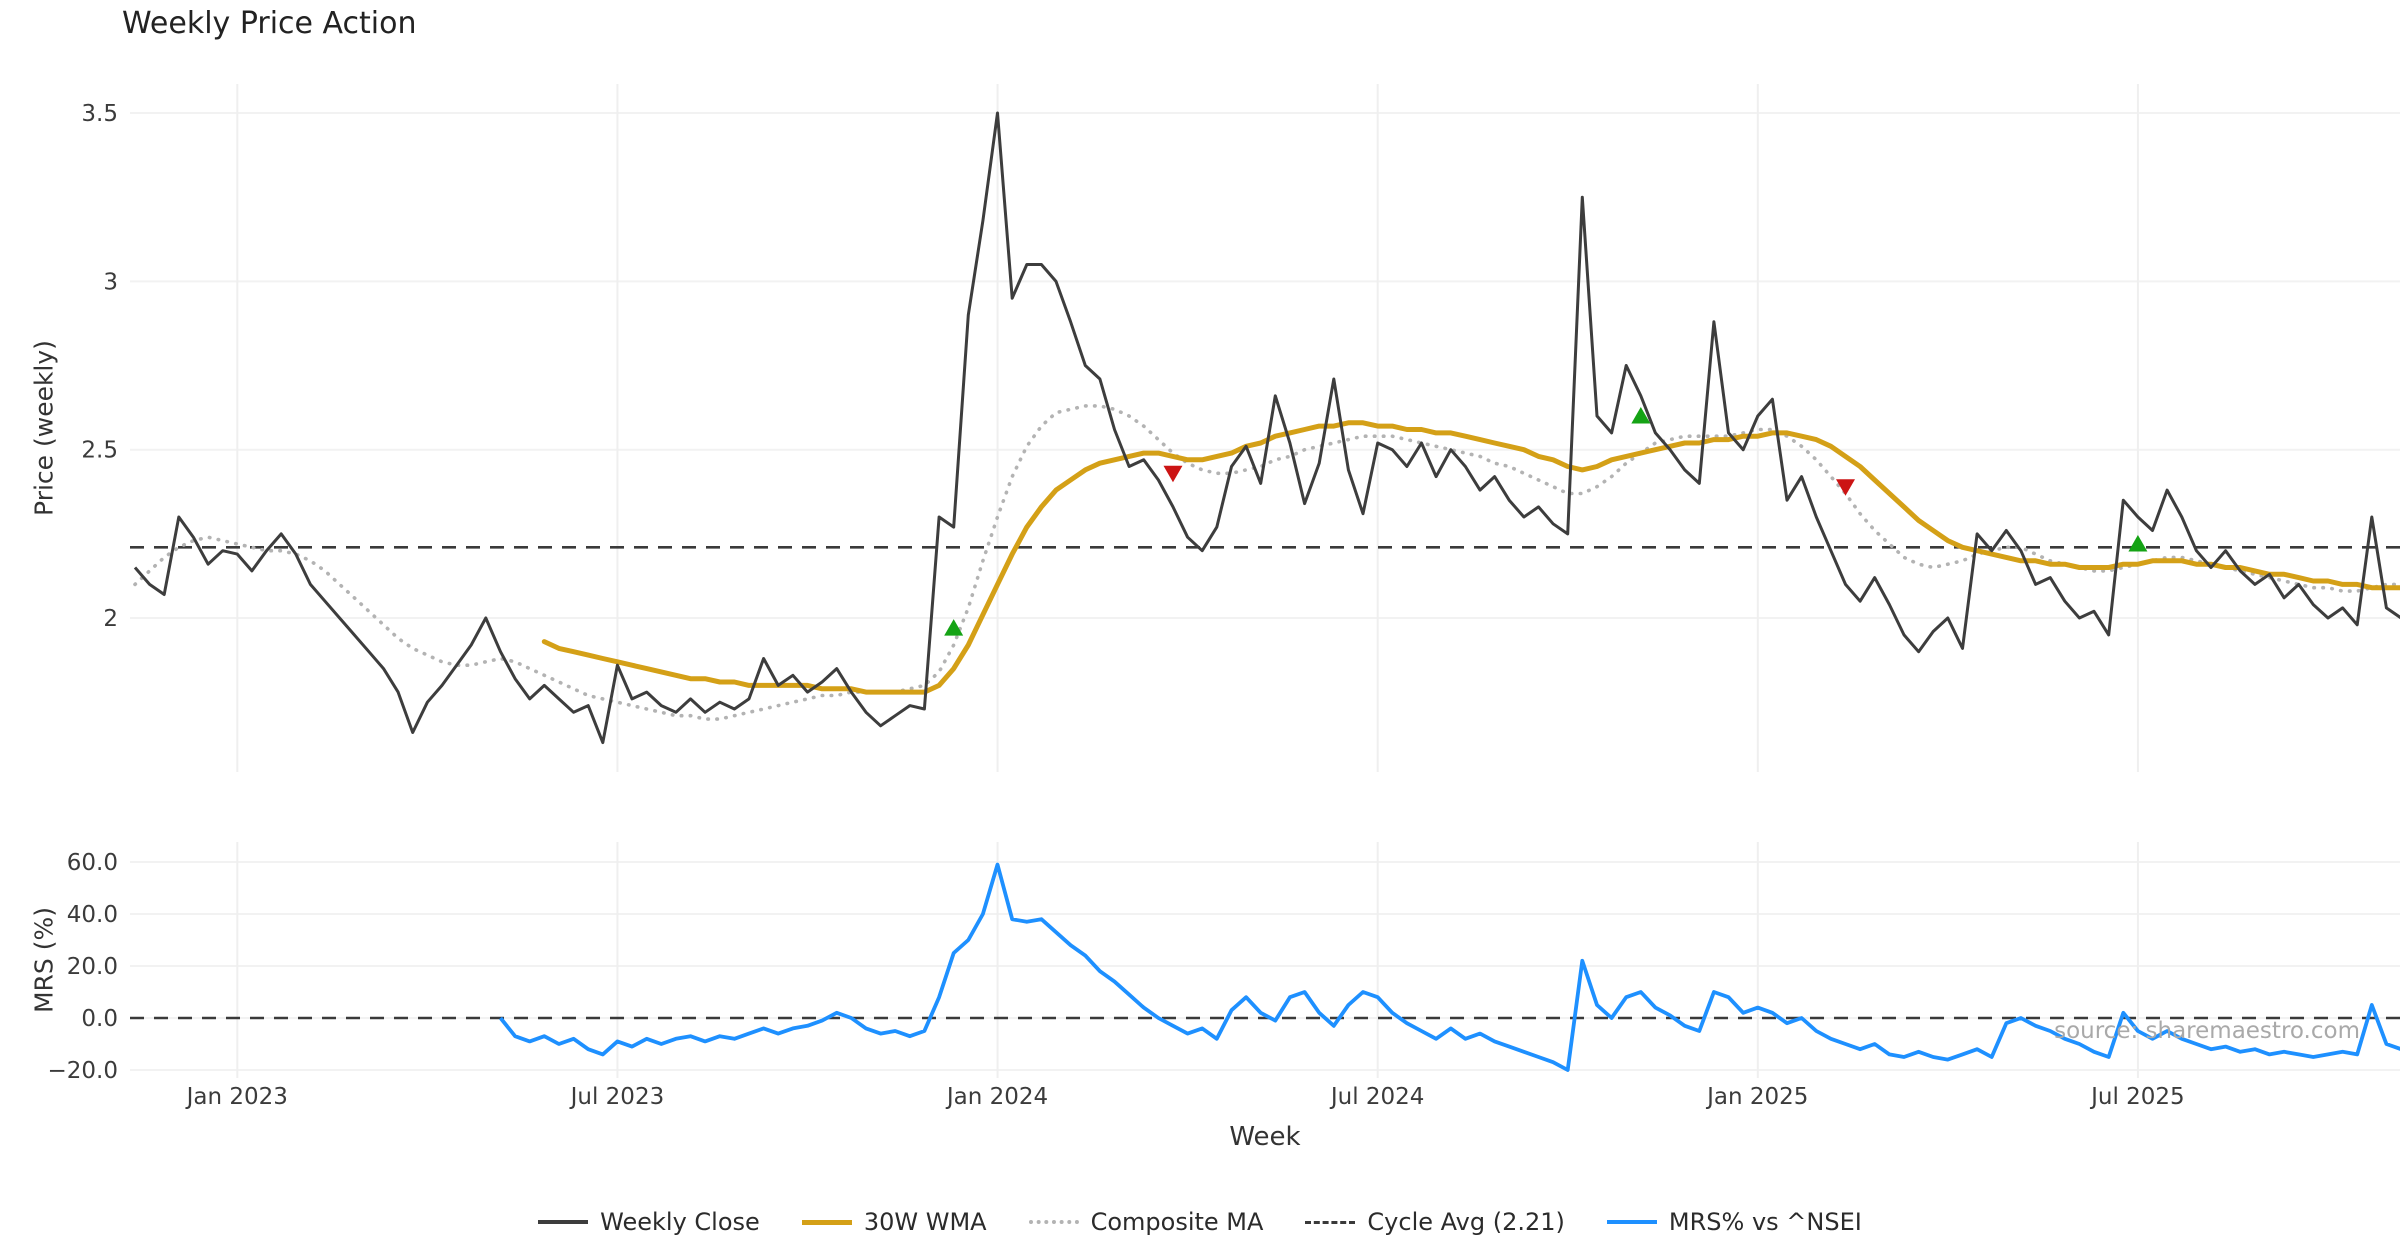 The height and width of the screenshot is (1260, 2400). Describe the element at coordinates (92, 915) in the screenshot. I see `mrs-tick-label: 40.0` at that location.